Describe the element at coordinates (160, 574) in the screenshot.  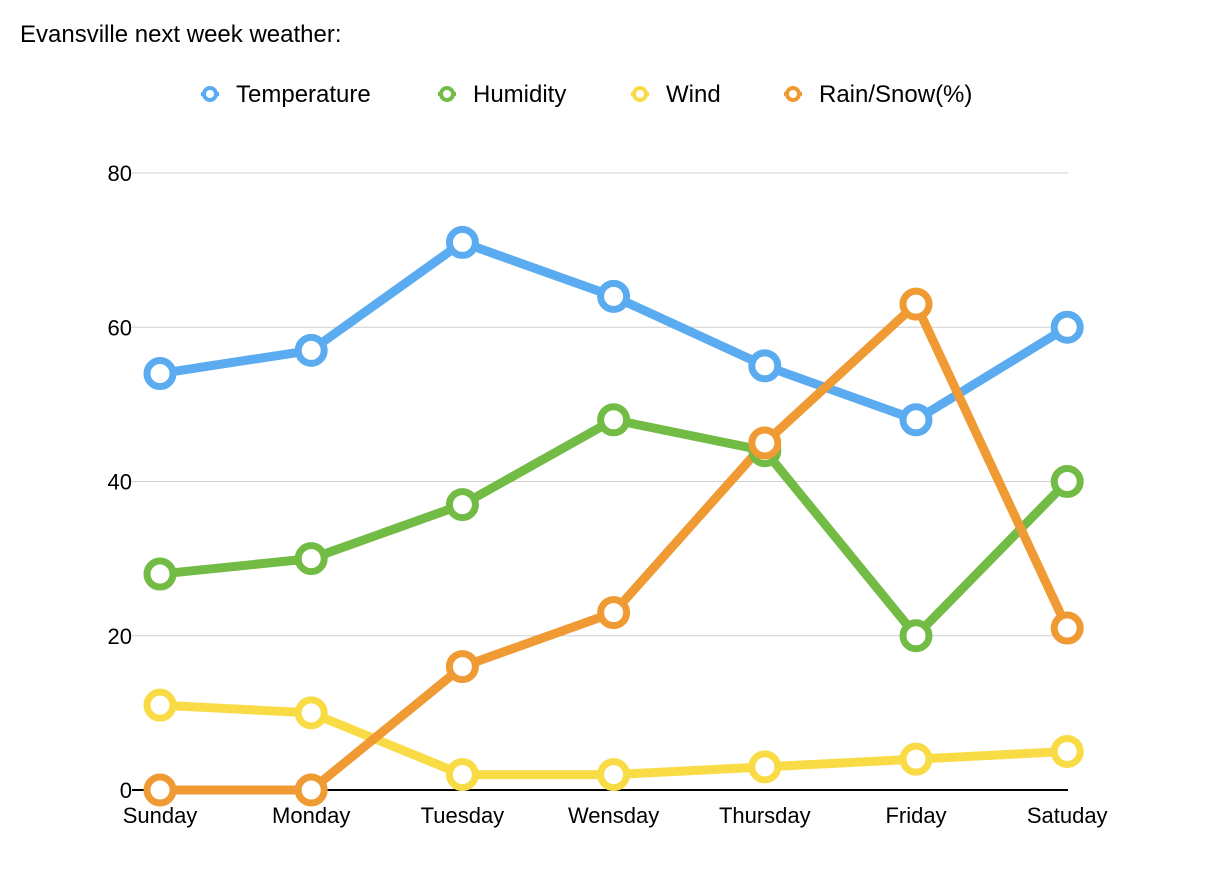
I see `data-point-humidity-sunday` at that location.